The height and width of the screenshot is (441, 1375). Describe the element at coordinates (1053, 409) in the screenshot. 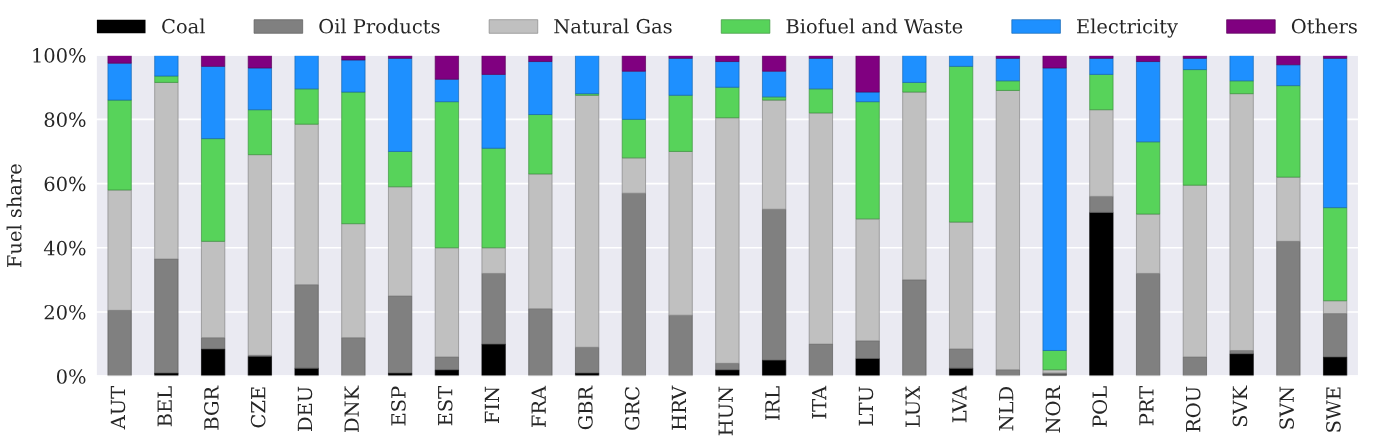

I see `x-tick-label: NOR` at that location.